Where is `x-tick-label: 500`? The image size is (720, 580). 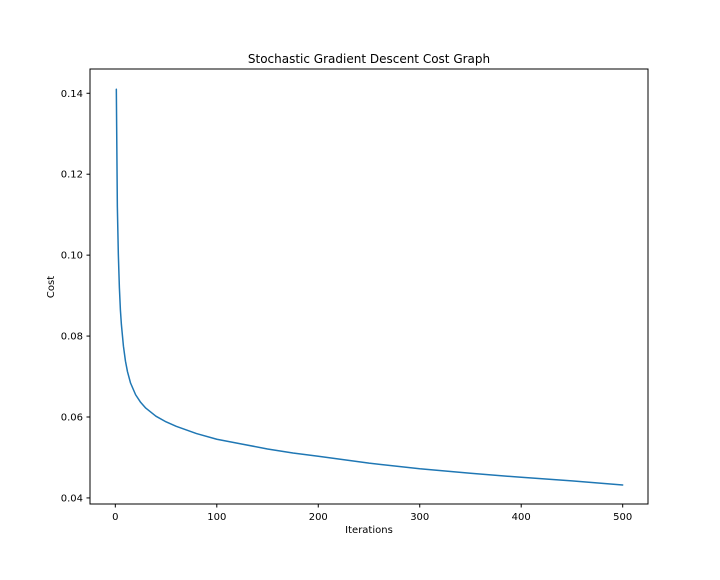 x-tick-label: 500 is located at coordinates (622, 517).